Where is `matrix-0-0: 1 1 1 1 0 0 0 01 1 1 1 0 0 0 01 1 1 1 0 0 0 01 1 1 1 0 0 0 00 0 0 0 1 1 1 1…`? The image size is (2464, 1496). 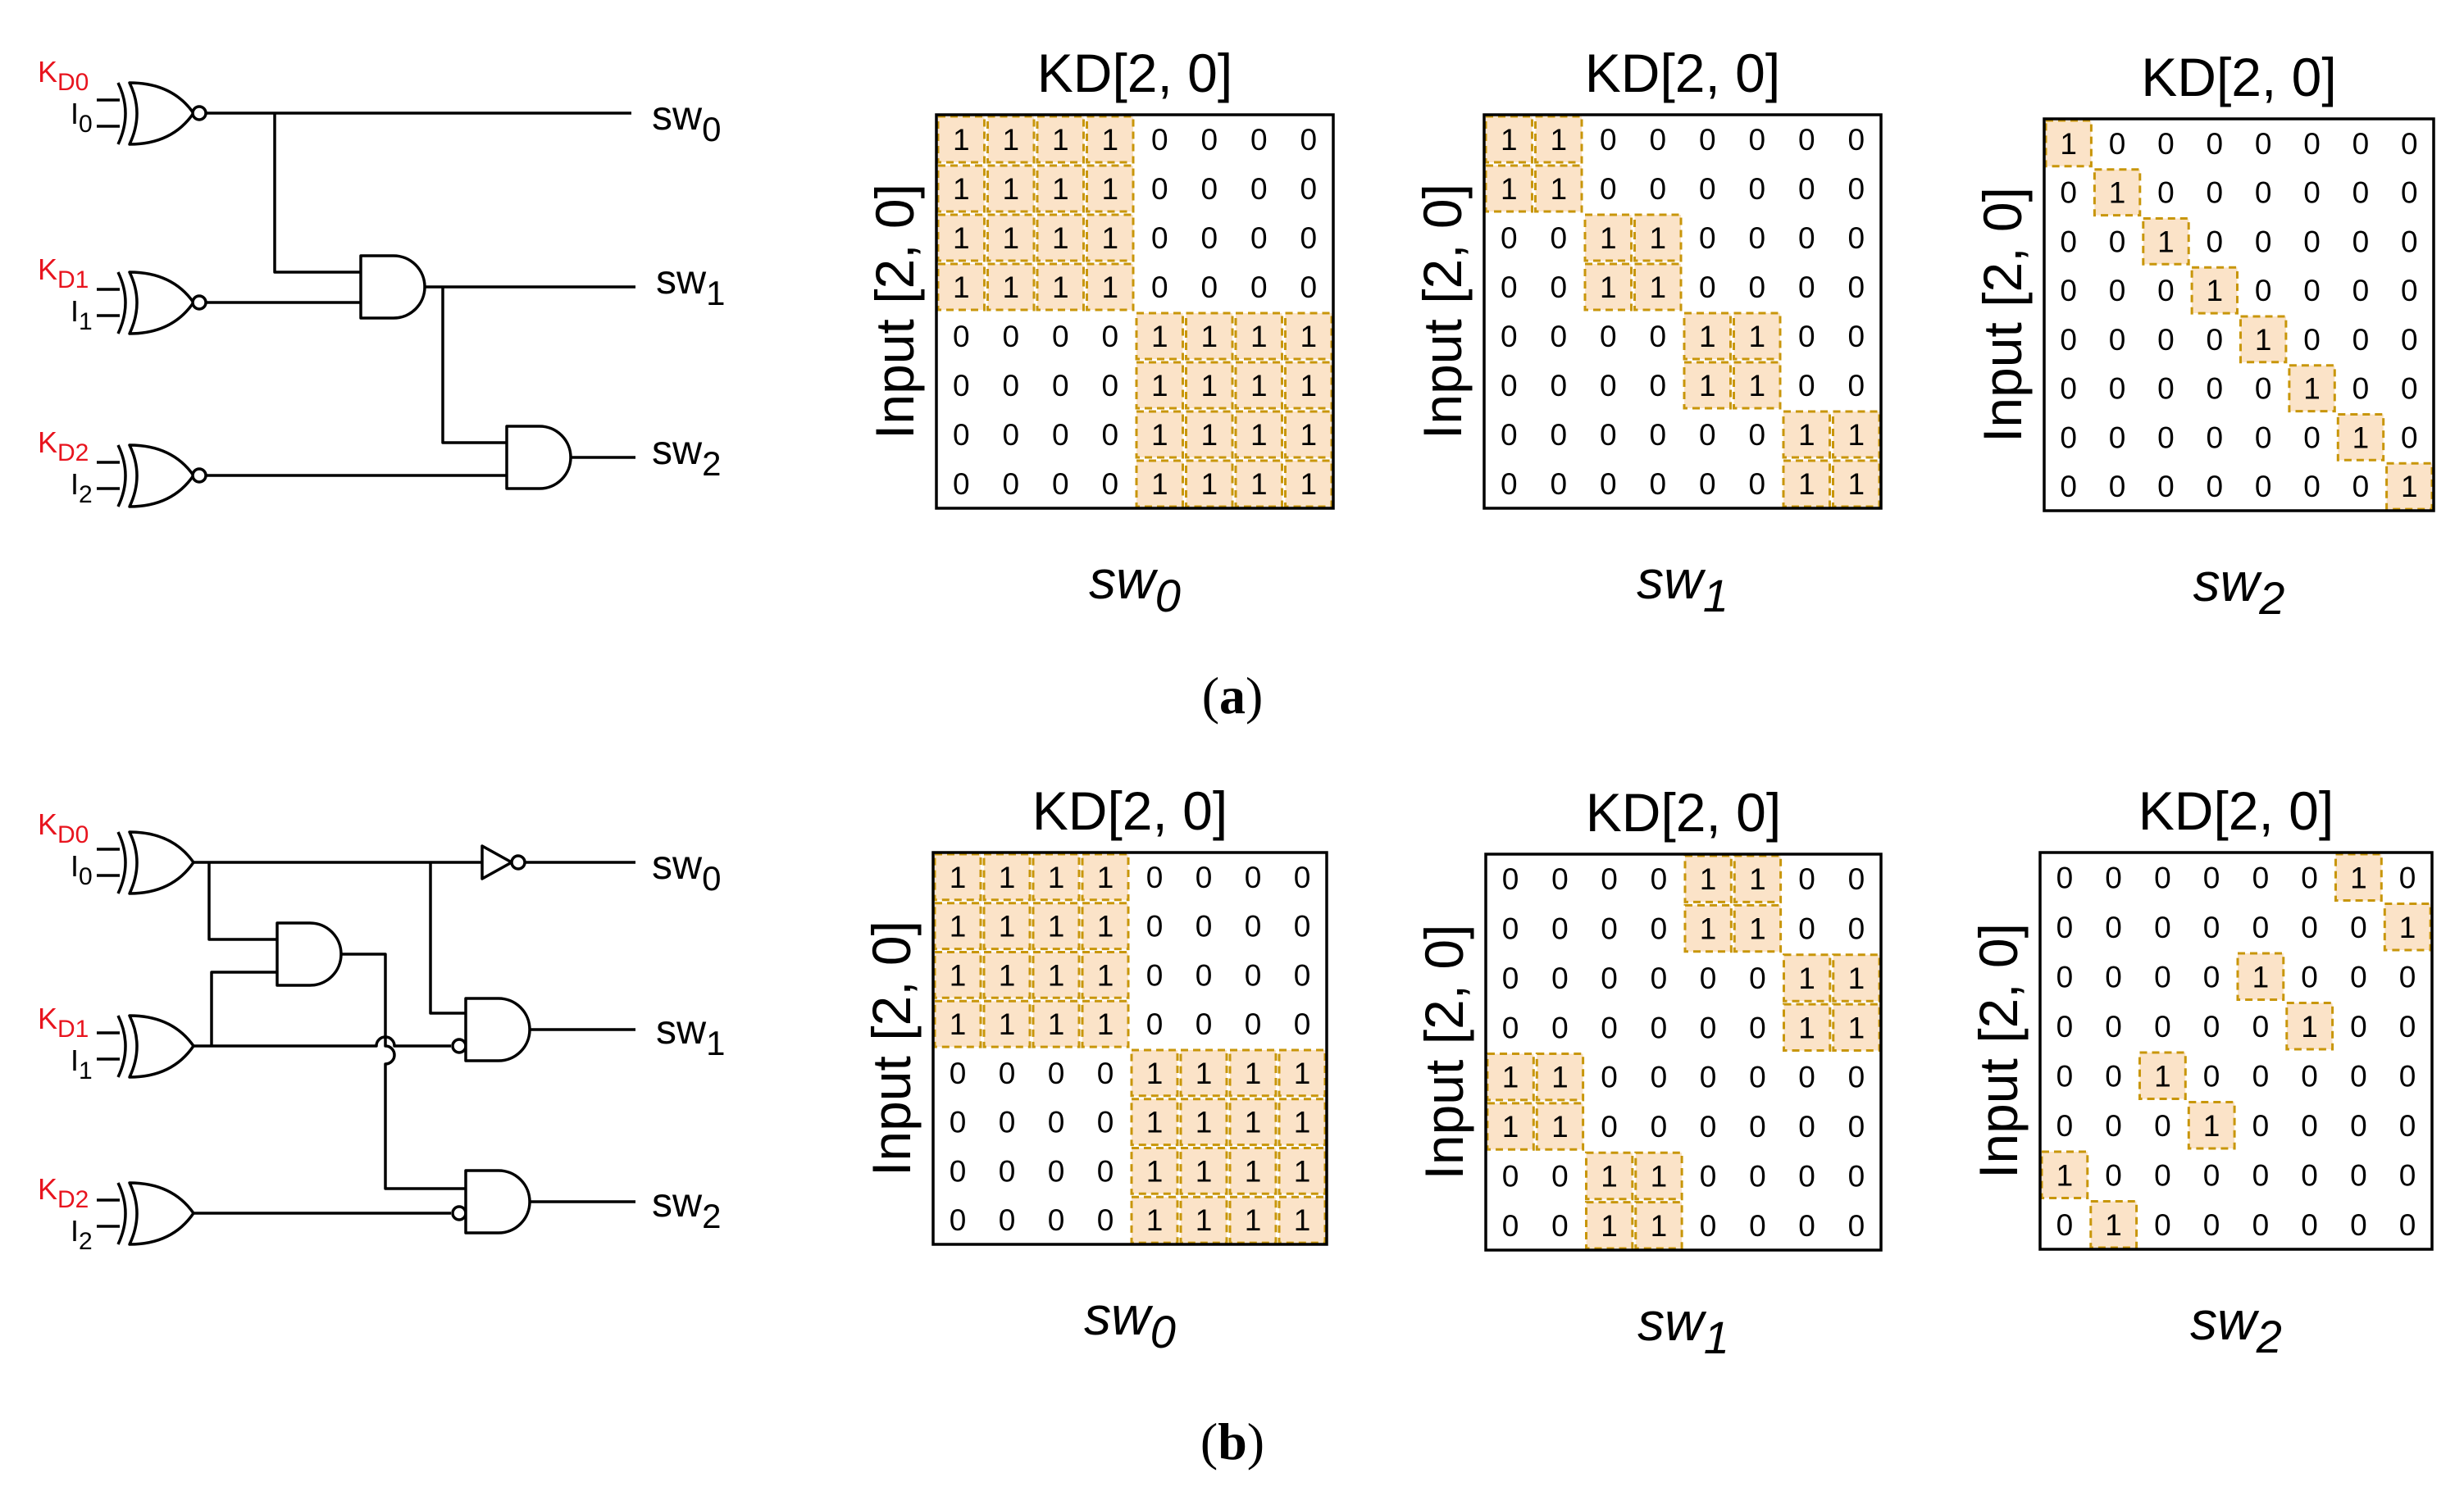
matrix-0-0: 1 1 1 1 0 0 0 01 1 1 1 0 0 0 01 1 1 1 0 0 0 01 1 1 1 0 0 0 00 0 0 0 1 1 1 1… is located at coordinates (1099, 332).